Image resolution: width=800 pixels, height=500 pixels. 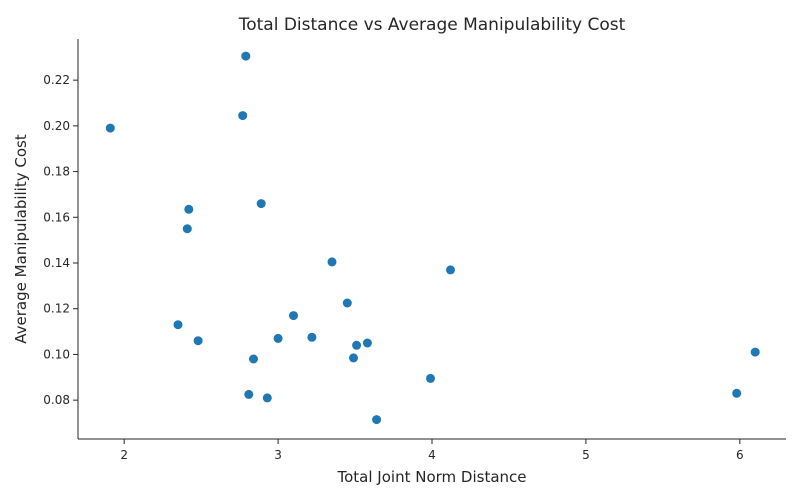 What do you see at coordinates (432, 477) in the screenshot?
I see `x-axis-label: Total Joint Norm Distance` at bounding box center [432, 477].